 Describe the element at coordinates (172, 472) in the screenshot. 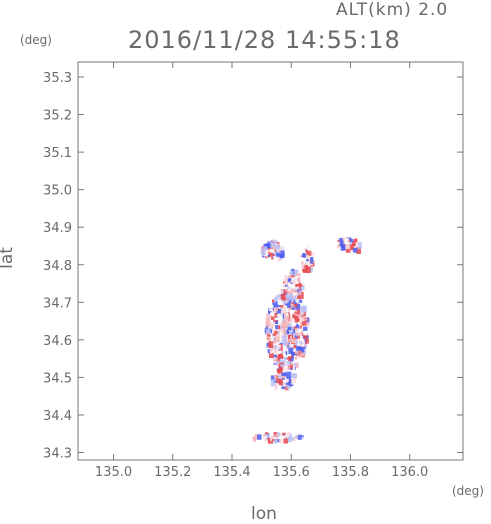

I see `x-tick-label: 135.2` at that location.